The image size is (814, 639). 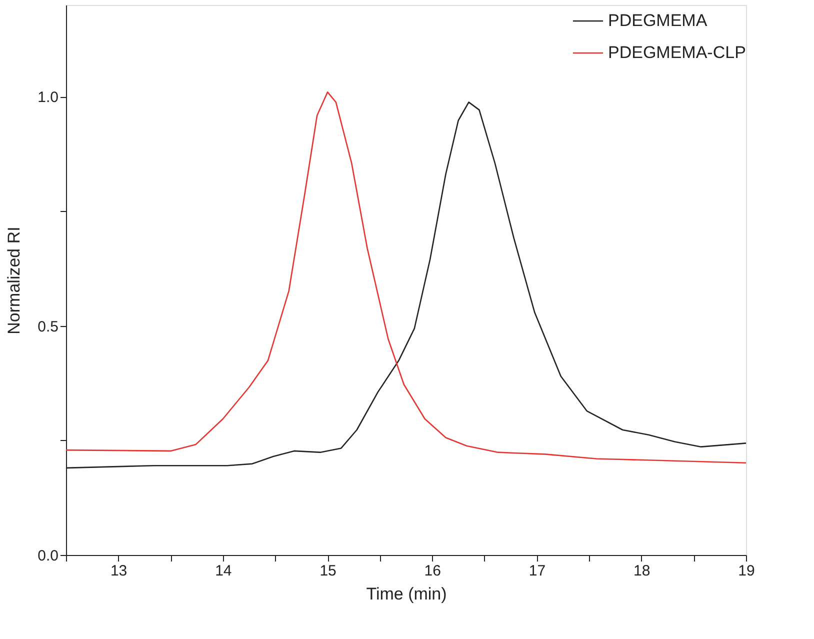 I want to click on y-axis-title: Normalized RI, so click(x=14, y=280).